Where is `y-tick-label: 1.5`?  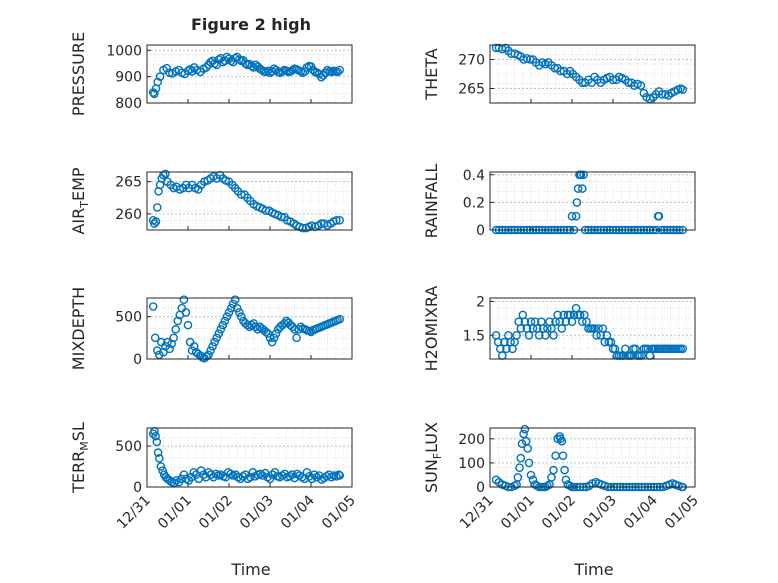 y-tick-label: 1.5 is located at coordinates (474, 336).